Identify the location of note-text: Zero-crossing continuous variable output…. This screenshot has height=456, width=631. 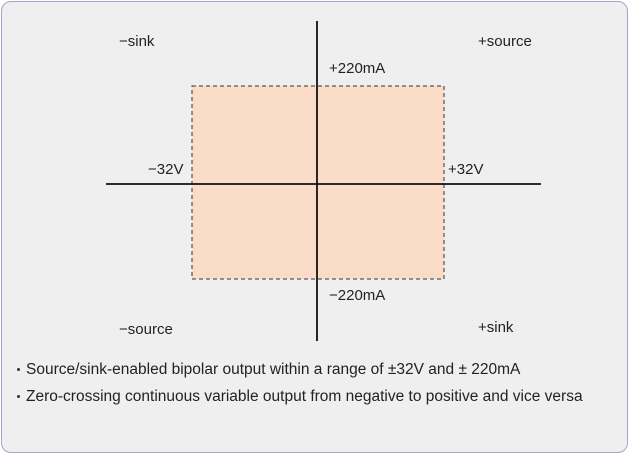
(304, 396).